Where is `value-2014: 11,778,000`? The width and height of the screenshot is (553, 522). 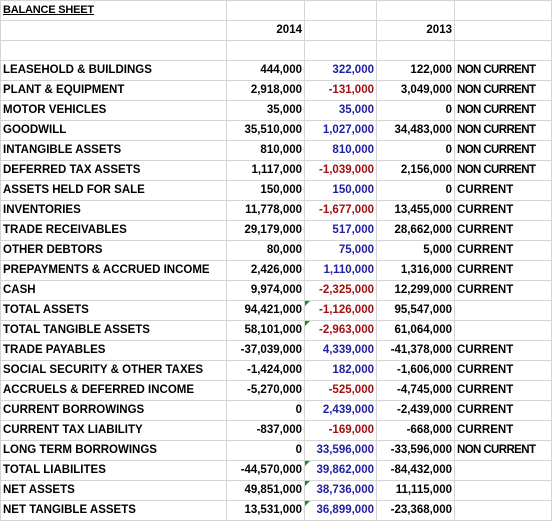 value-2014: 11,778,000 is located at coordinates (265, 210).